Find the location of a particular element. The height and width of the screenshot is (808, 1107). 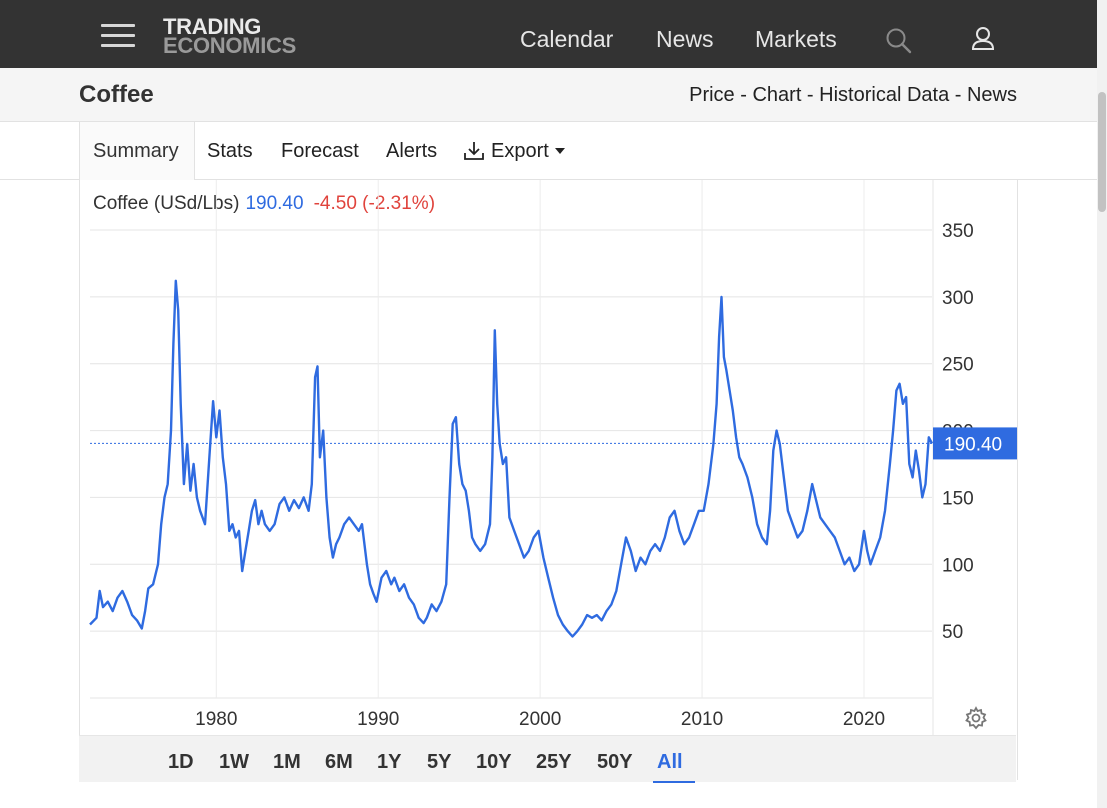

range-button-5y: 5Y is located at coordinates (439, 762).